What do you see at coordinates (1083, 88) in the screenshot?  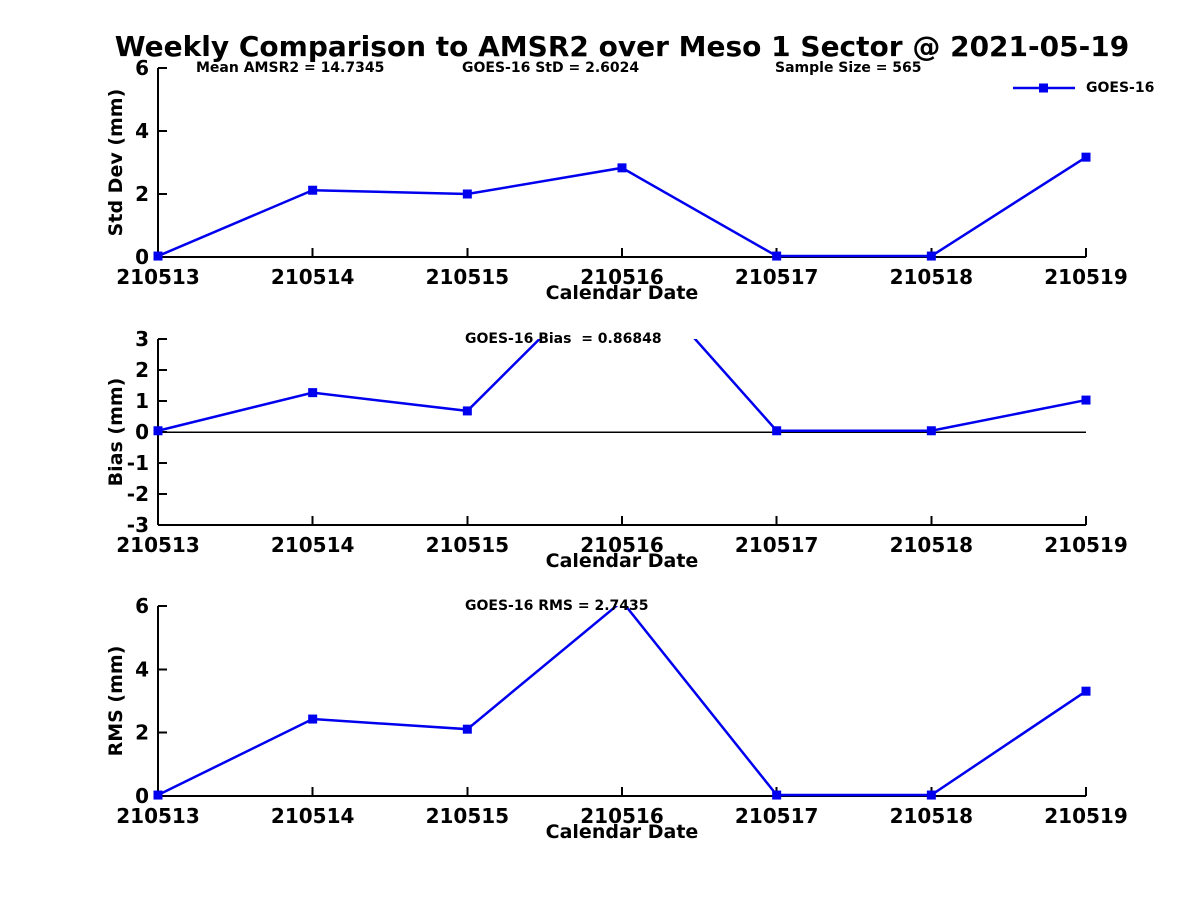 I see `legend: GOES-16` at bounding box center [1083, 88].